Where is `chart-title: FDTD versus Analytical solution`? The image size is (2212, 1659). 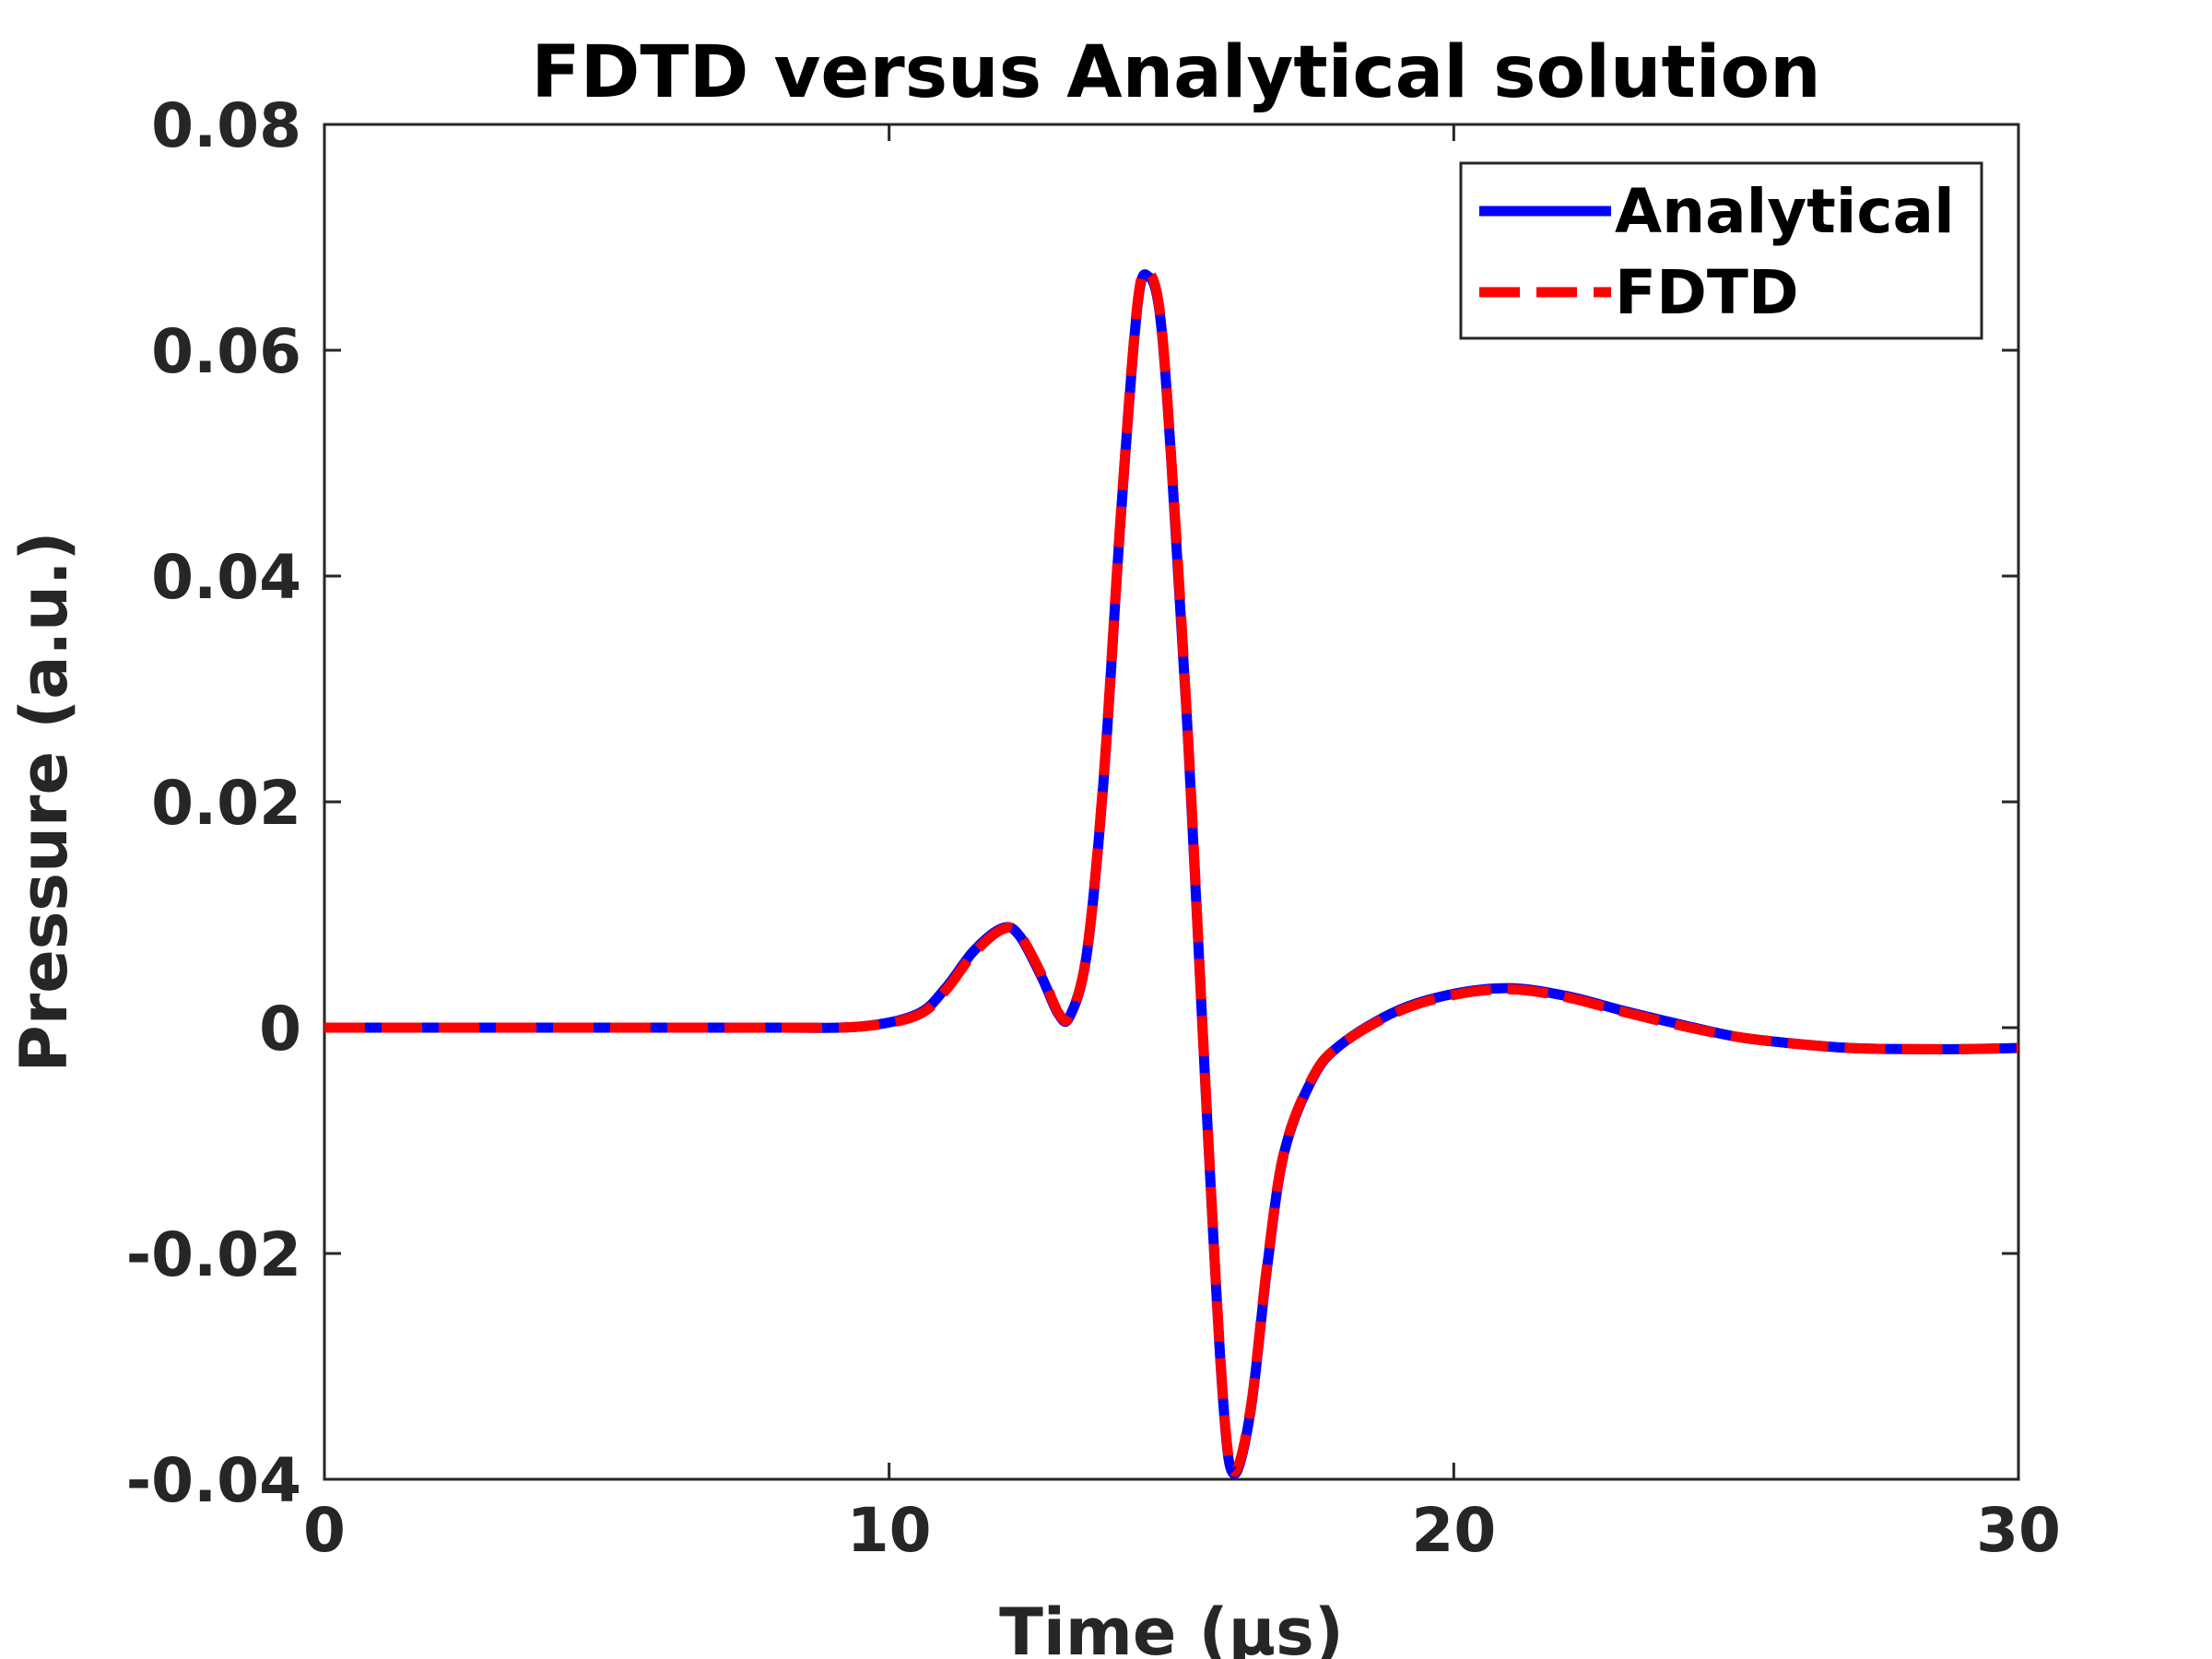
chart-title: FDTD versus Analytical solution is located at coordinates (1175, 72).